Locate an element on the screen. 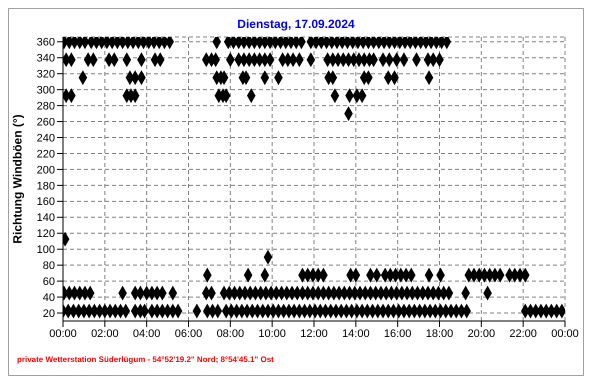 The height and width of the screenshot is (384, 592). x-tick-label: 06:00 is located at coordinates (188, 334).